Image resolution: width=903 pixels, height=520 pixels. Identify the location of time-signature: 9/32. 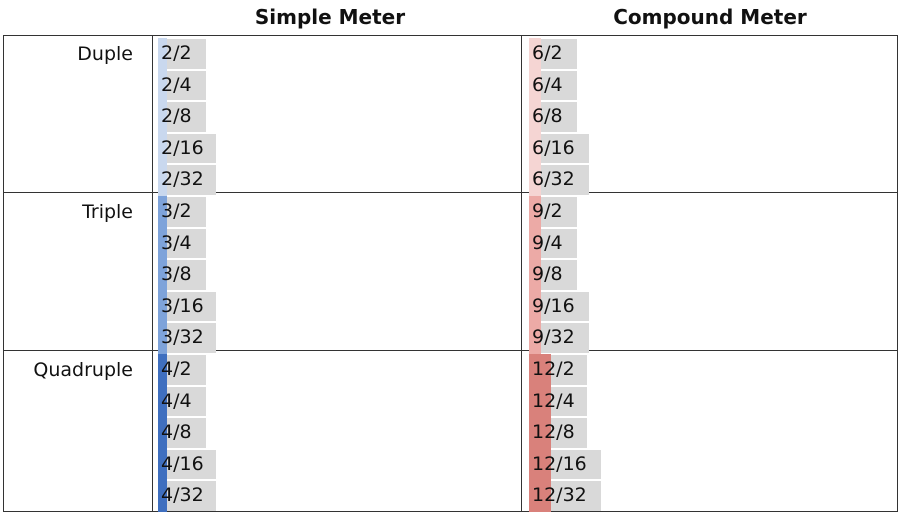
(559, 338).